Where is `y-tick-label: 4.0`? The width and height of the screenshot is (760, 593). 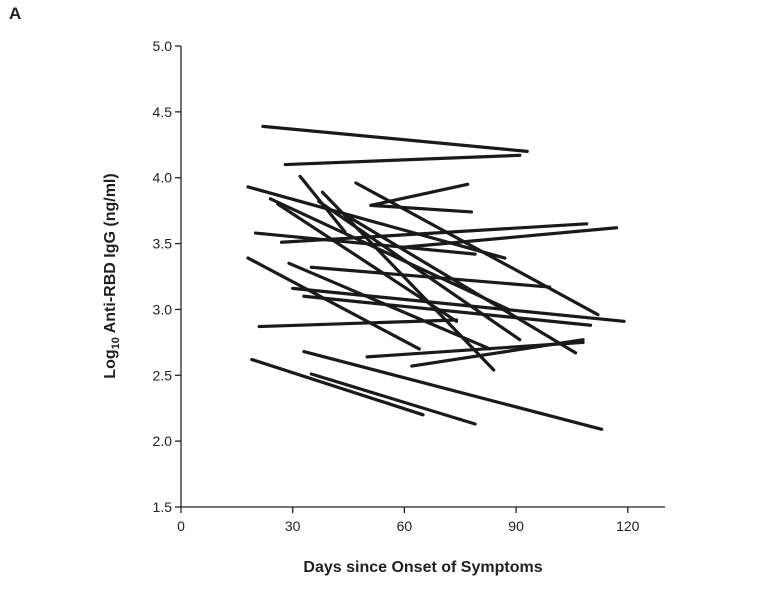
y-tick-label: 4.0 is located at coordinates (163, 178).